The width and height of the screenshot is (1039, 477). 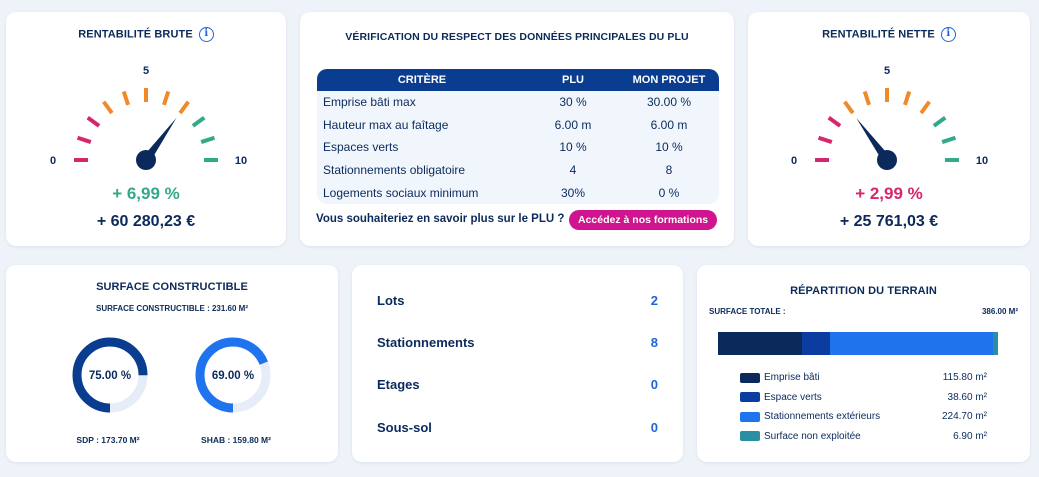 I want to click on rentabilite-brute-percent: + 6,99 %, so click(x=146, y=193).